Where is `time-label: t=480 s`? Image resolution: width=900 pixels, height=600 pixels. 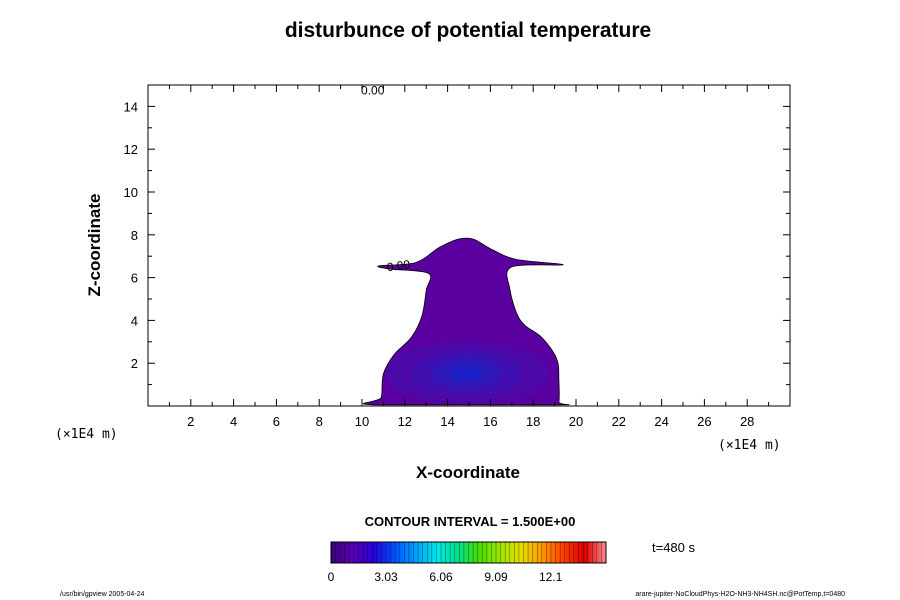
time-label: t=480 s is located at coordinates (674, 547).